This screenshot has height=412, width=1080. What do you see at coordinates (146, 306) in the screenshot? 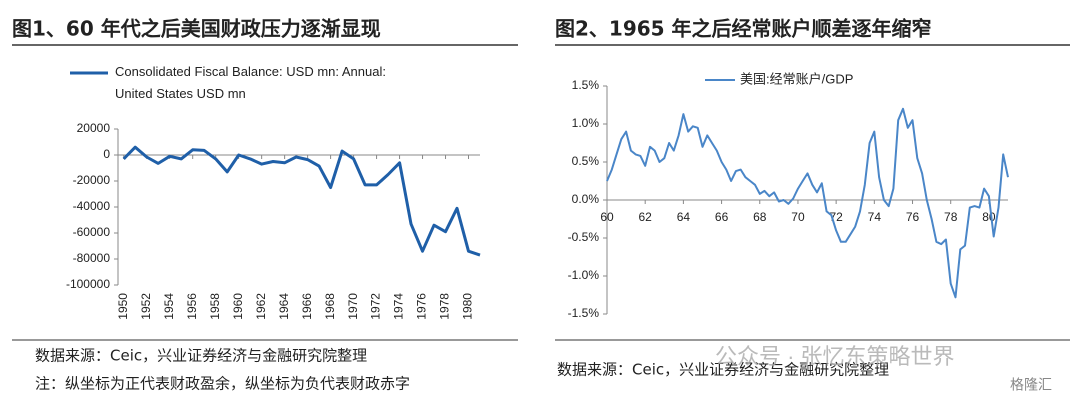
I see `x-tick-label: 1952` at bounding box center [146, 306].